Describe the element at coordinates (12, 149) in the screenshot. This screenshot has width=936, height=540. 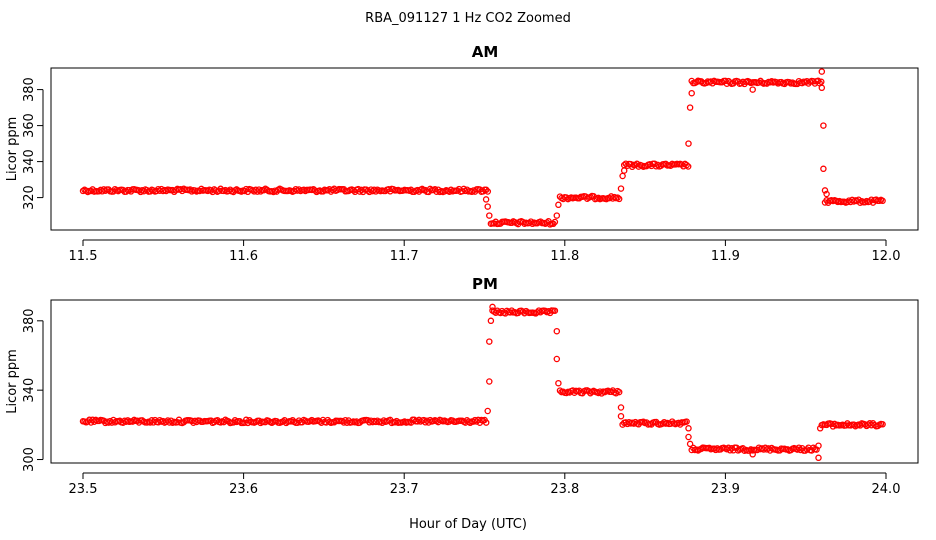
I see `am-y-axis-label: Licor ppm` at that location.